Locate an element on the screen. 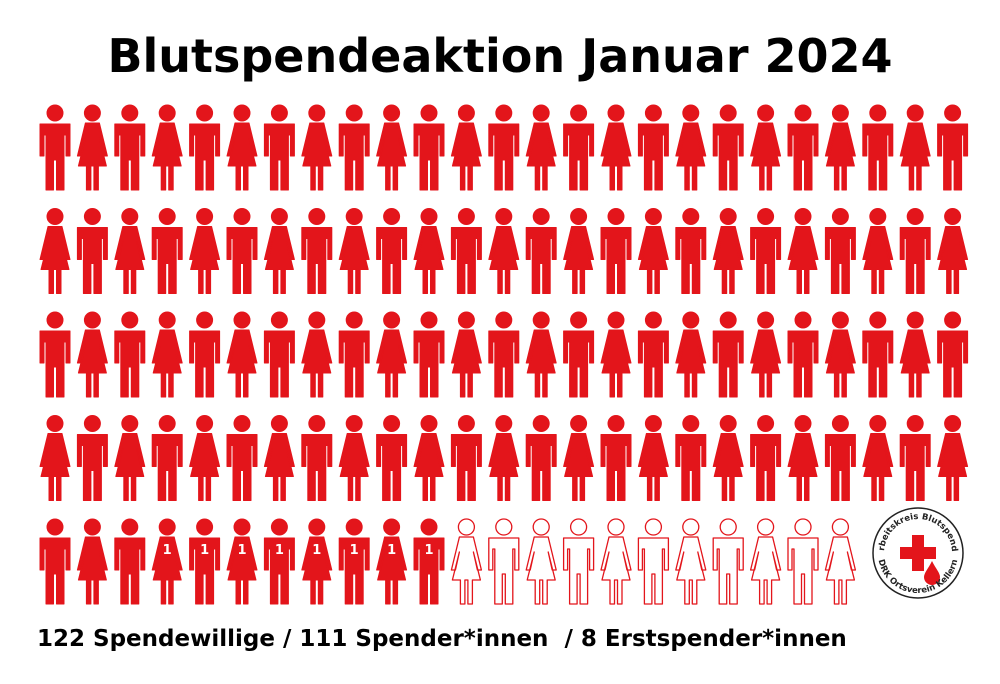 The height and width of the screenshot is (684, 1000). first-time-label: 1 is located at coordinates (354, 550).